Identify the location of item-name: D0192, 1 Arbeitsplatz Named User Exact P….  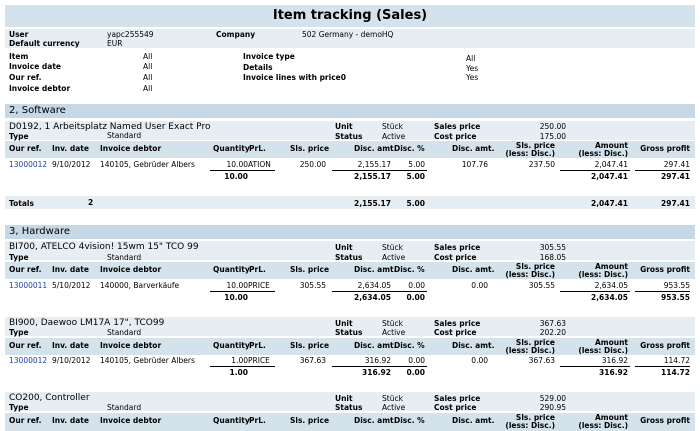
(110, 127).